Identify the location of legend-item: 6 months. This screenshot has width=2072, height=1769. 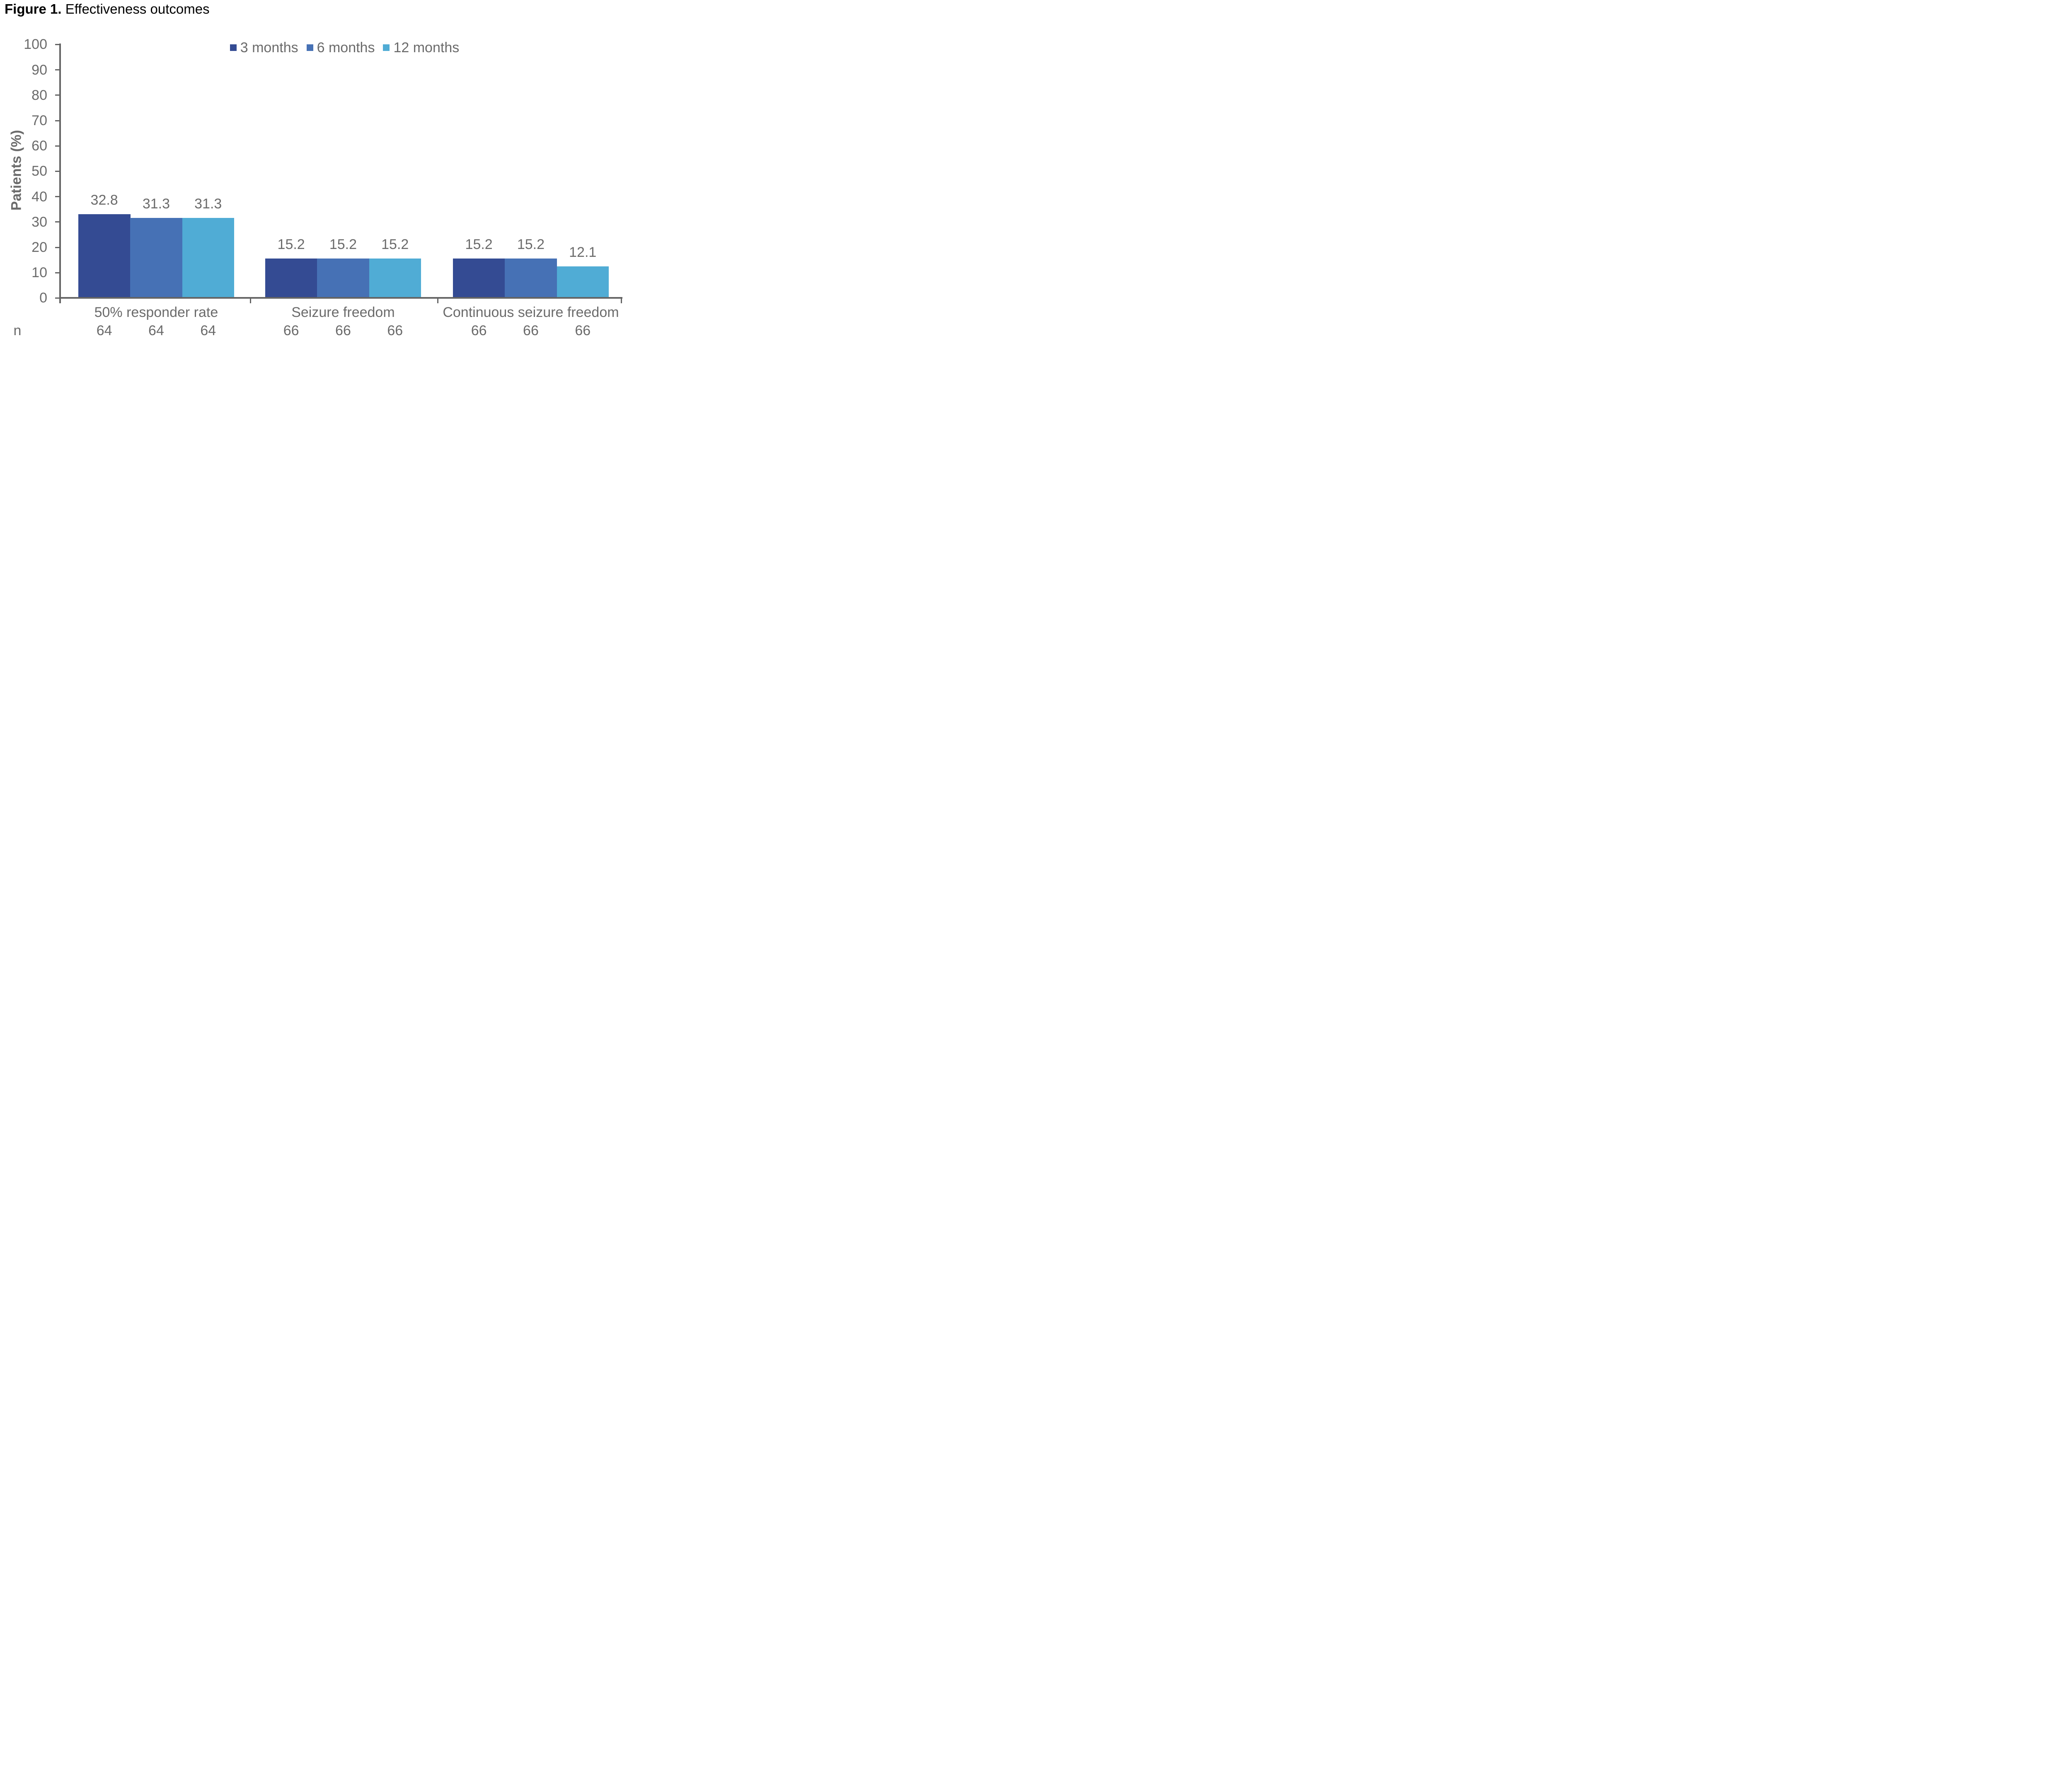
(340, 48).